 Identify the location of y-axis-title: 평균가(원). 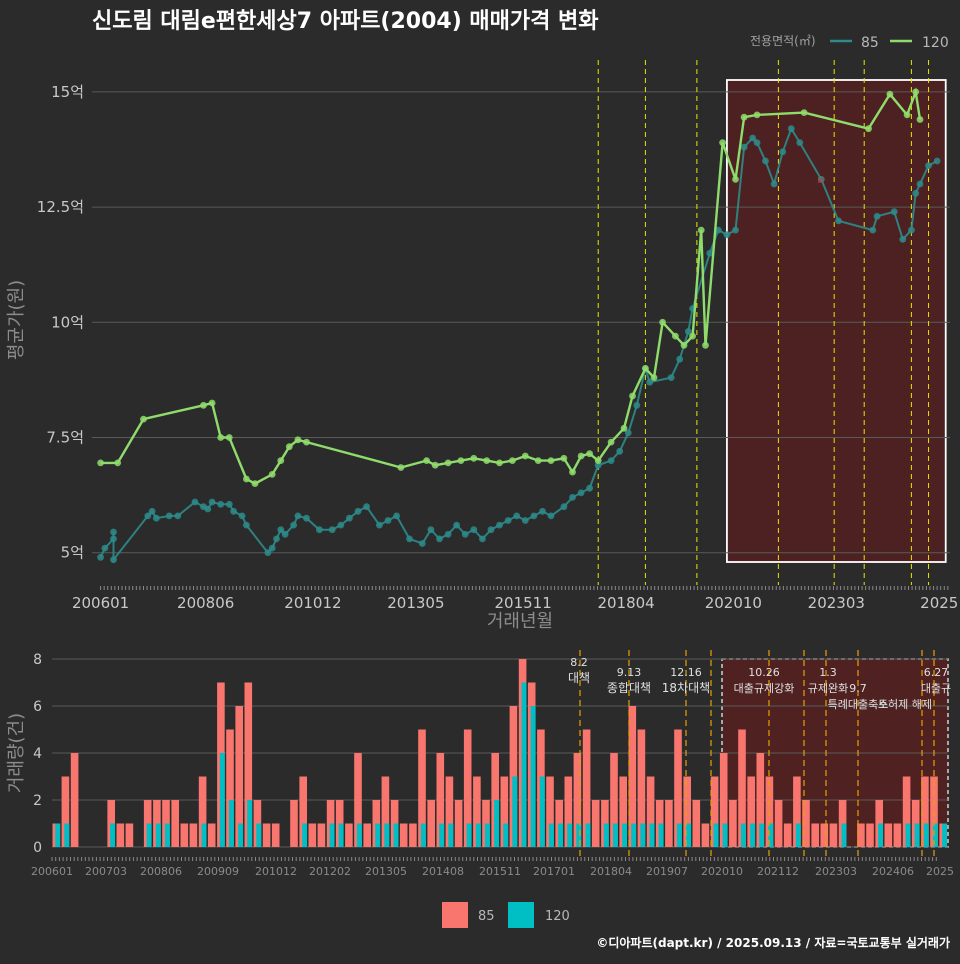
(16, 320).